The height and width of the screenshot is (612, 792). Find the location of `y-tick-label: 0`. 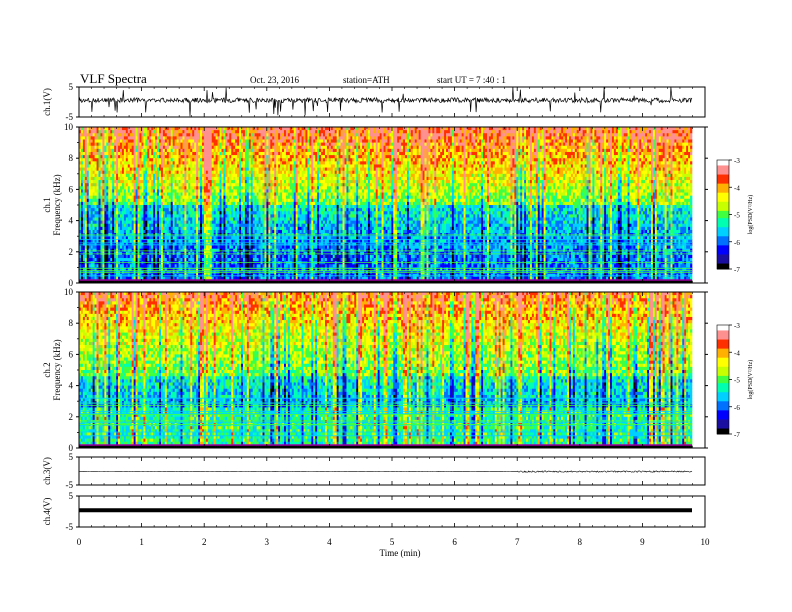

y-tick-label: 0 is located at coordinates (71, 283).